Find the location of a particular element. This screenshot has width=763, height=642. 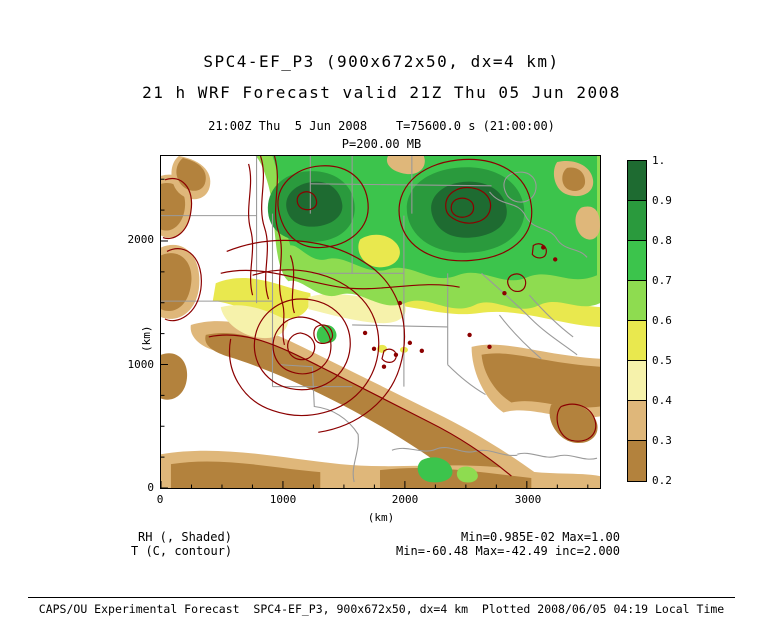

colorbar-labels: 1. 0.9 0.8 0.7 0.6 0.5 0.4 0.3 0.2 is located at coordinates (674, 320).